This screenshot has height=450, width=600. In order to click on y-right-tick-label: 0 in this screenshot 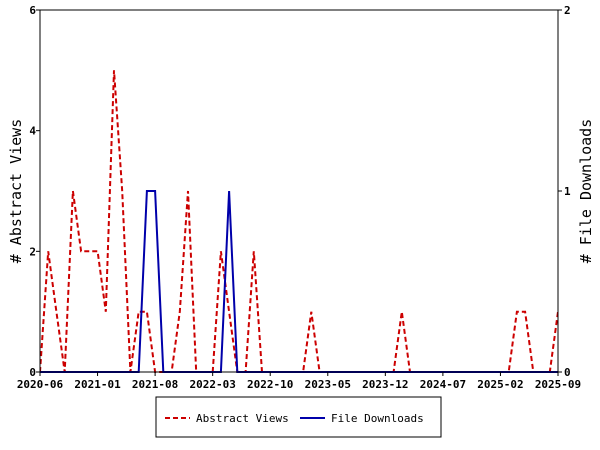, I will do `click(567, 372)`.